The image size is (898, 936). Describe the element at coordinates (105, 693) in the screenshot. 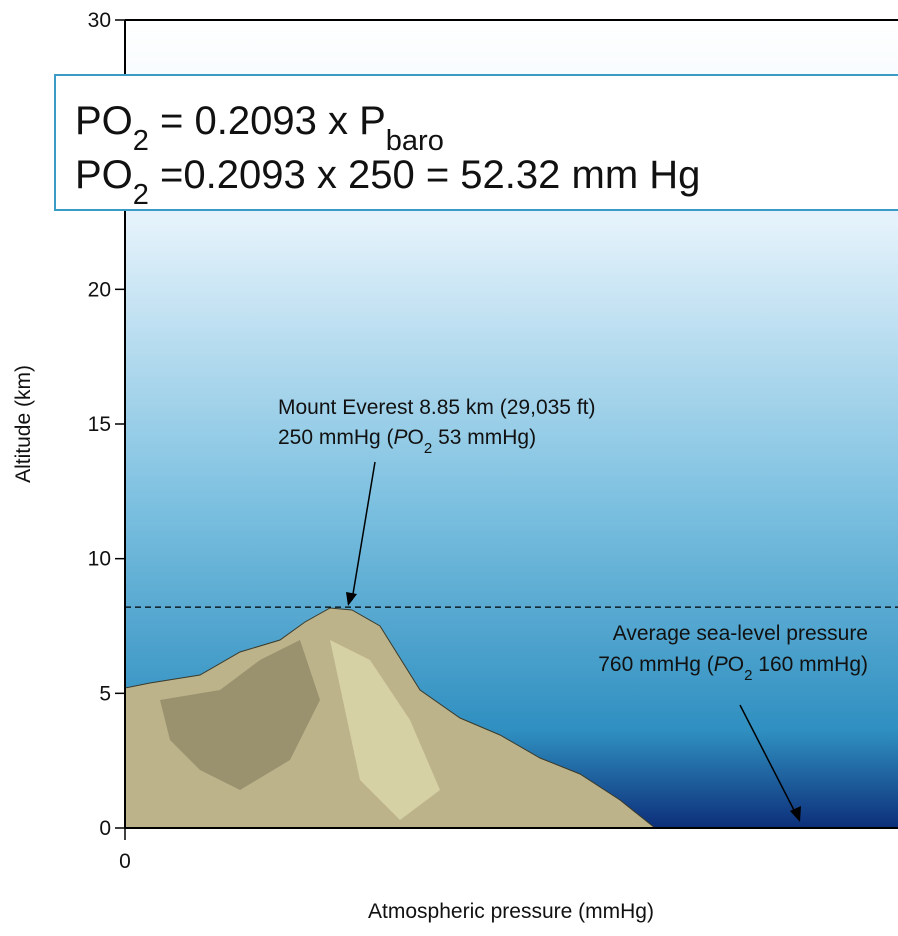

I see `y-tick-label: 5` at that location.